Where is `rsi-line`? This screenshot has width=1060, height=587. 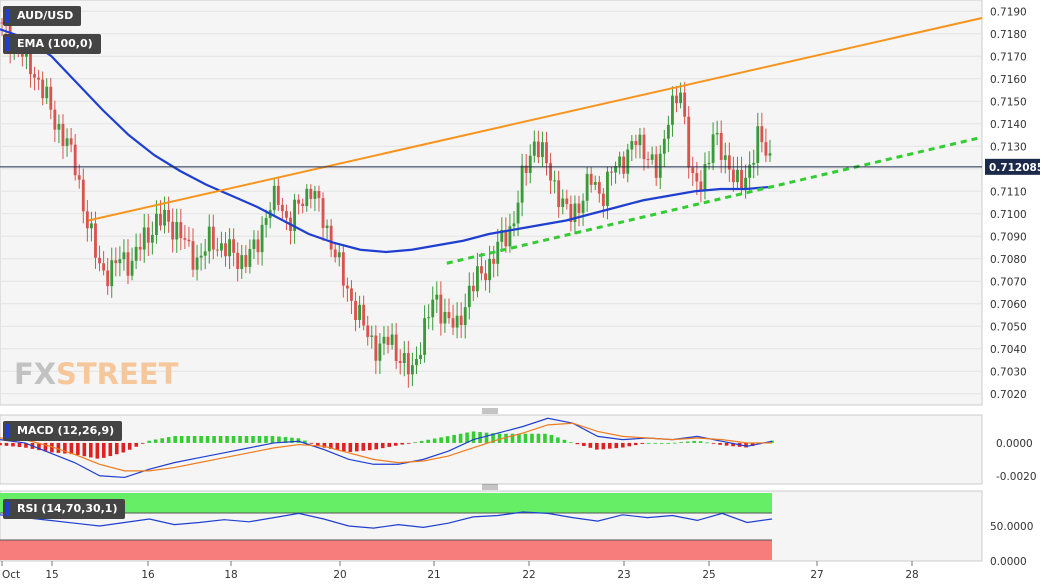
rsi-line is located at coordinates (386, 520).